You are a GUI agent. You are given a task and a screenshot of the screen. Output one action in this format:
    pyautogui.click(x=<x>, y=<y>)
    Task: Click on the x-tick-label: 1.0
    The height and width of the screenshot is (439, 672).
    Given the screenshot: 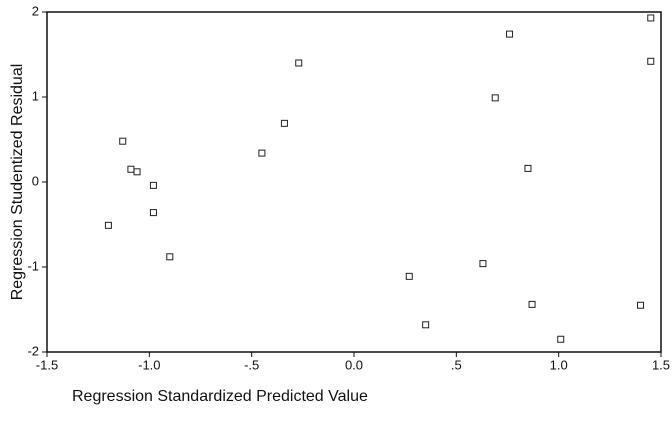 What is the action you would take?
    pyautogui.click(x=559, y=364)
    